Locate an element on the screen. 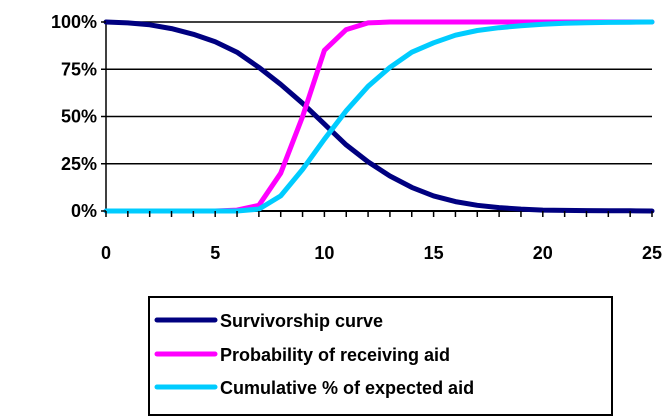 This screenshot has height=419, width=666. y-tick-label: 50% is located at coordinates (79, 117).